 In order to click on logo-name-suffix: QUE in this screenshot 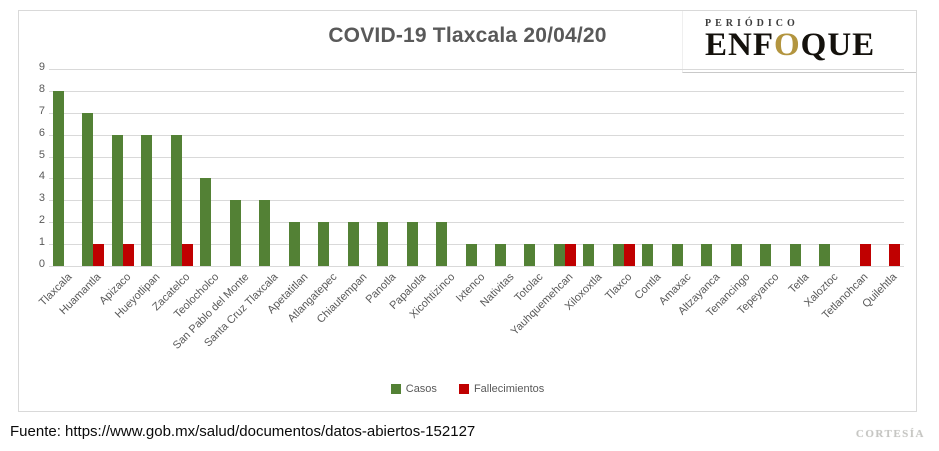, I will do `click(838, 45)`.